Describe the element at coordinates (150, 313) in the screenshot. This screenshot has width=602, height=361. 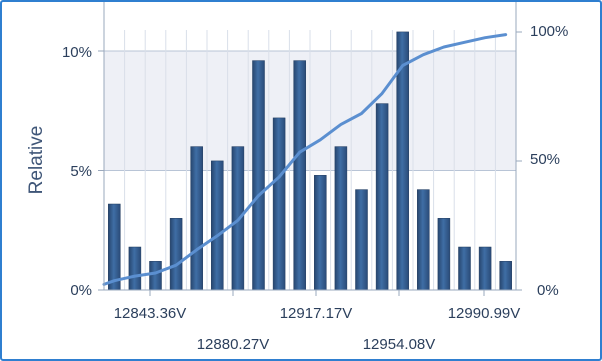
I see `x-tick-label: 12843.36V` at that location.